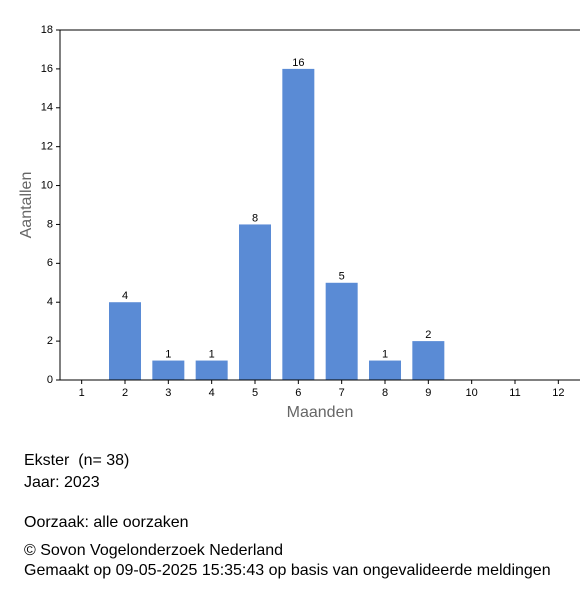 The width and height of the screenshot is (580, 600). I want to click on y-tick-label: 2, so click(50, 341).